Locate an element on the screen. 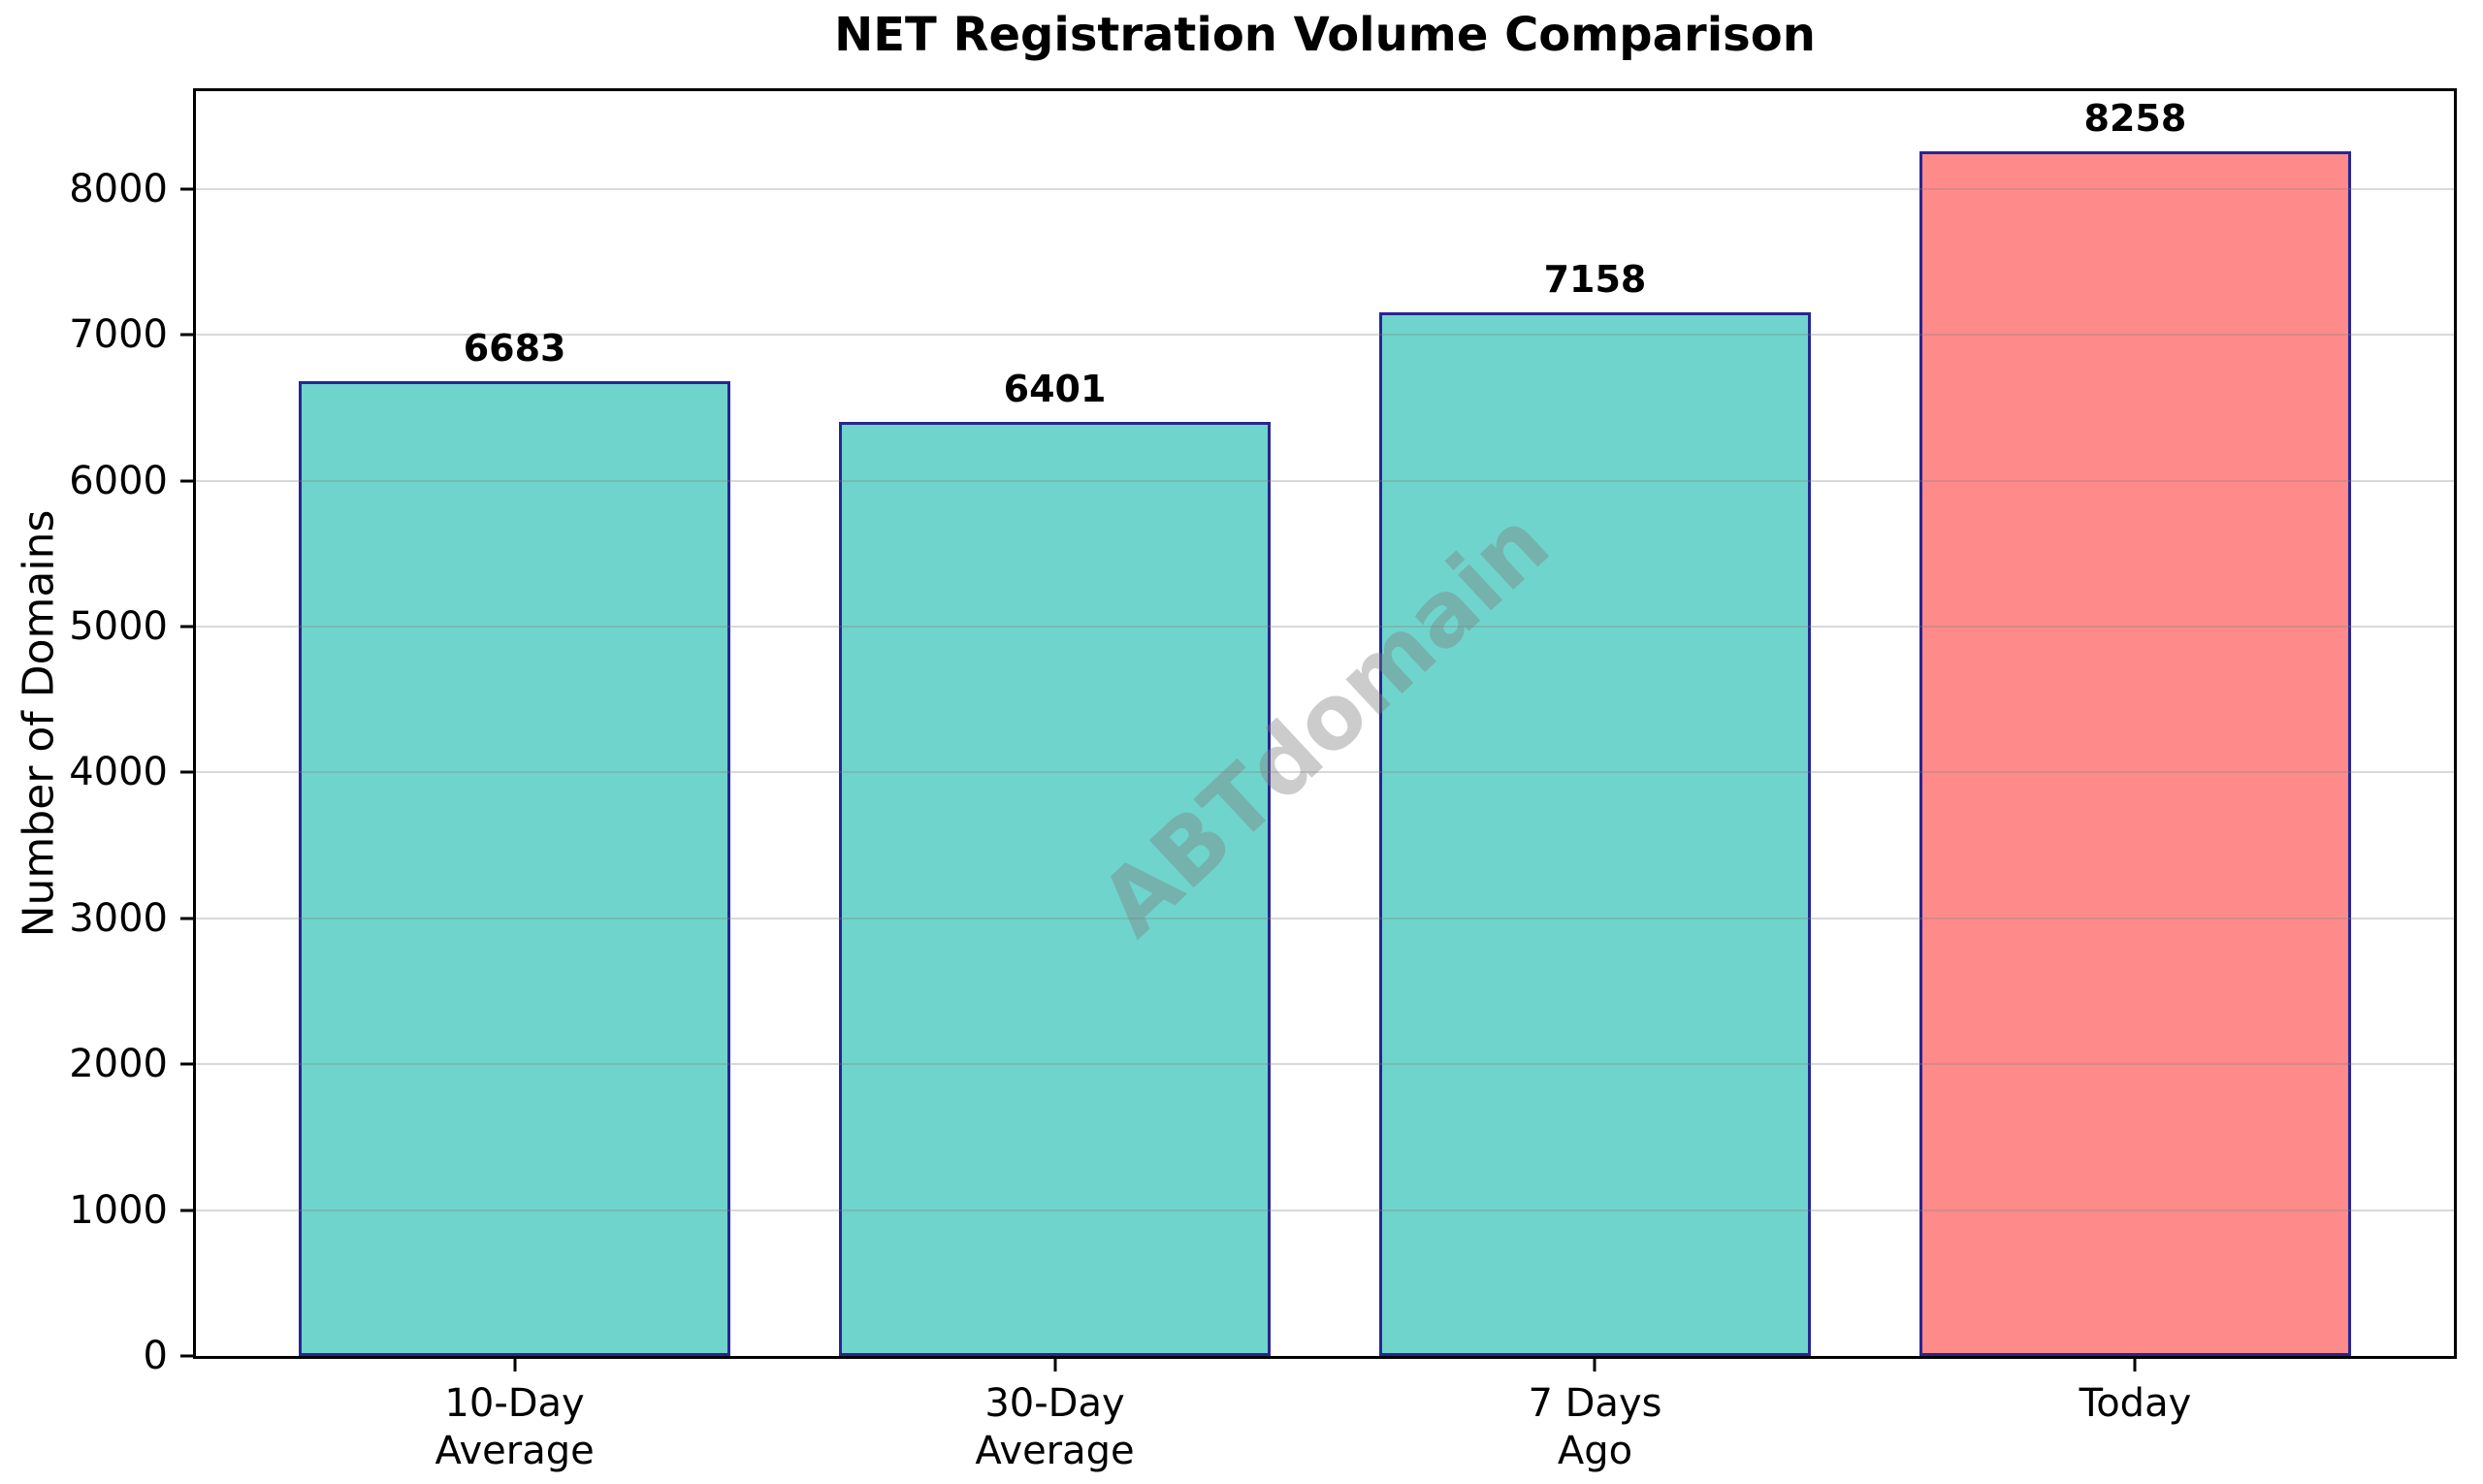  y-tick-label: 1000 is located at coordinates (119, 1210).